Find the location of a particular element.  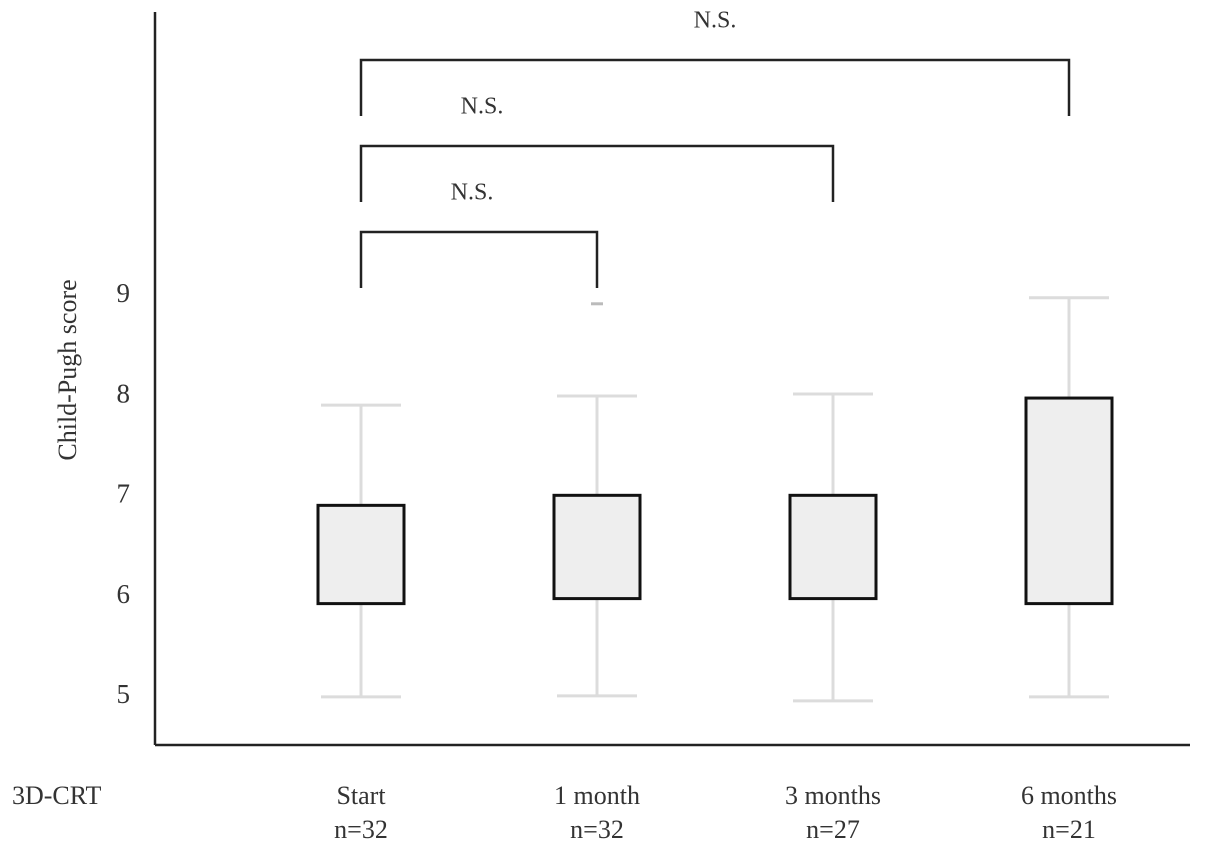

row-label: 3D-CRT is located at coordinates (57, 795).